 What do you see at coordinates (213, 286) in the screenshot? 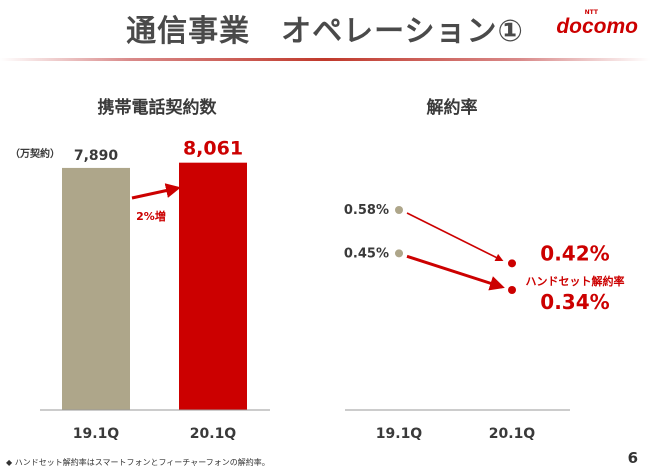
I see `bar-20.1Q` at bounding box center [213, 286].